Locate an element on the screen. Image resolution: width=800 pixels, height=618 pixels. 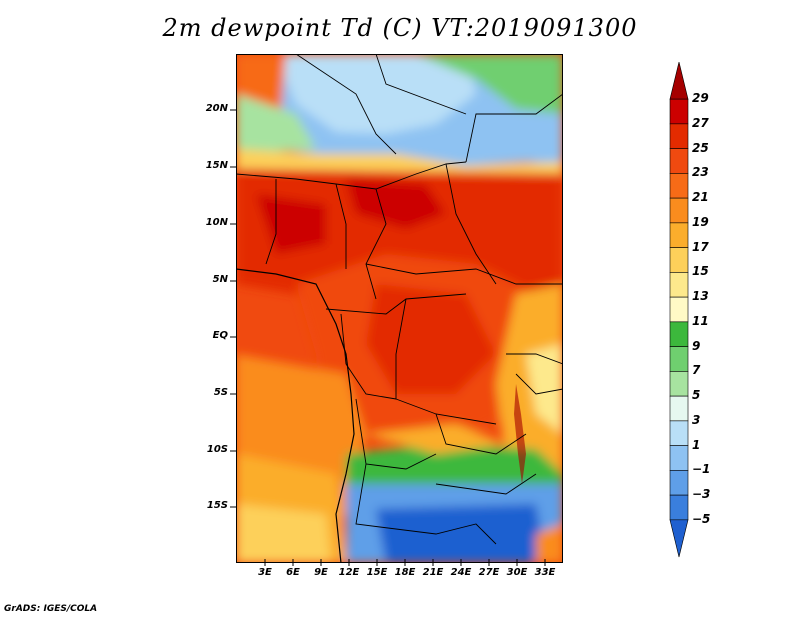
colorbar-label: 1 is located at coordinates (696, 444).